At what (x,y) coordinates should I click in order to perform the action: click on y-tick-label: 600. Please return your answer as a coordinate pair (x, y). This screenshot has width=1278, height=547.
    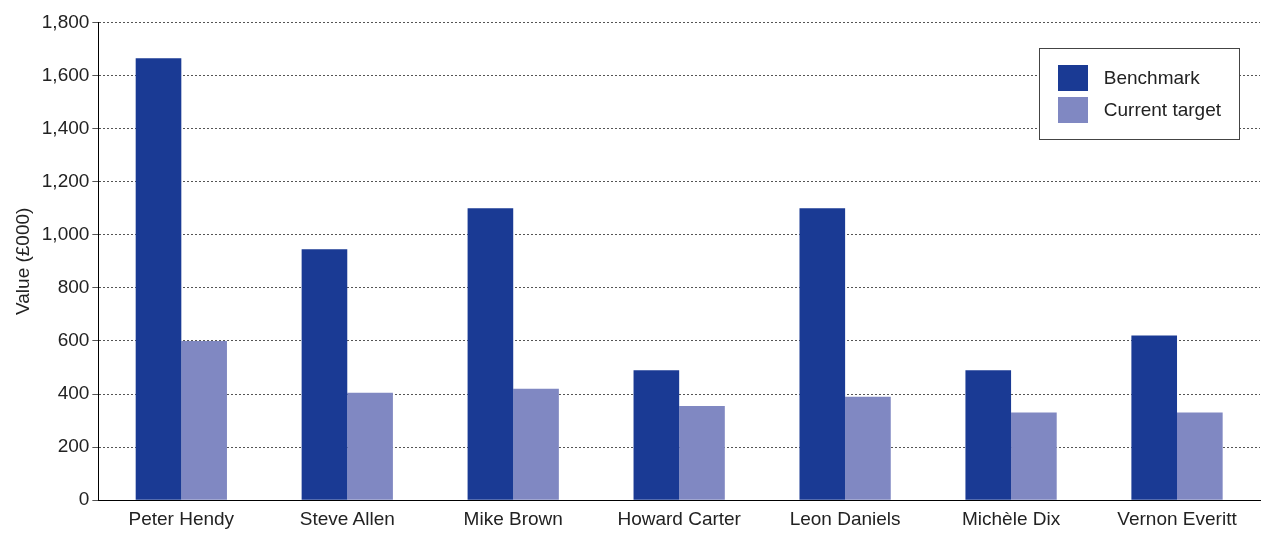
    Looking at the image, I should click on (73, 340).